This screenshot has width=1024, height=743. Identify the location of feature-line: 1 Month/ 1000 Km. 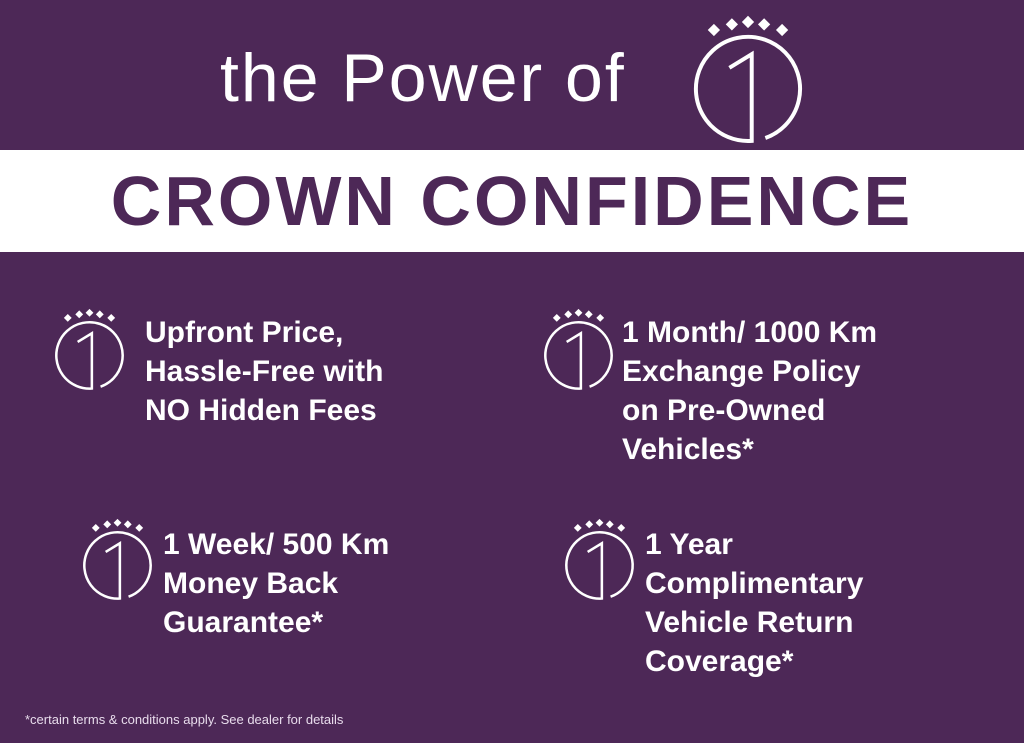
(750, 332).